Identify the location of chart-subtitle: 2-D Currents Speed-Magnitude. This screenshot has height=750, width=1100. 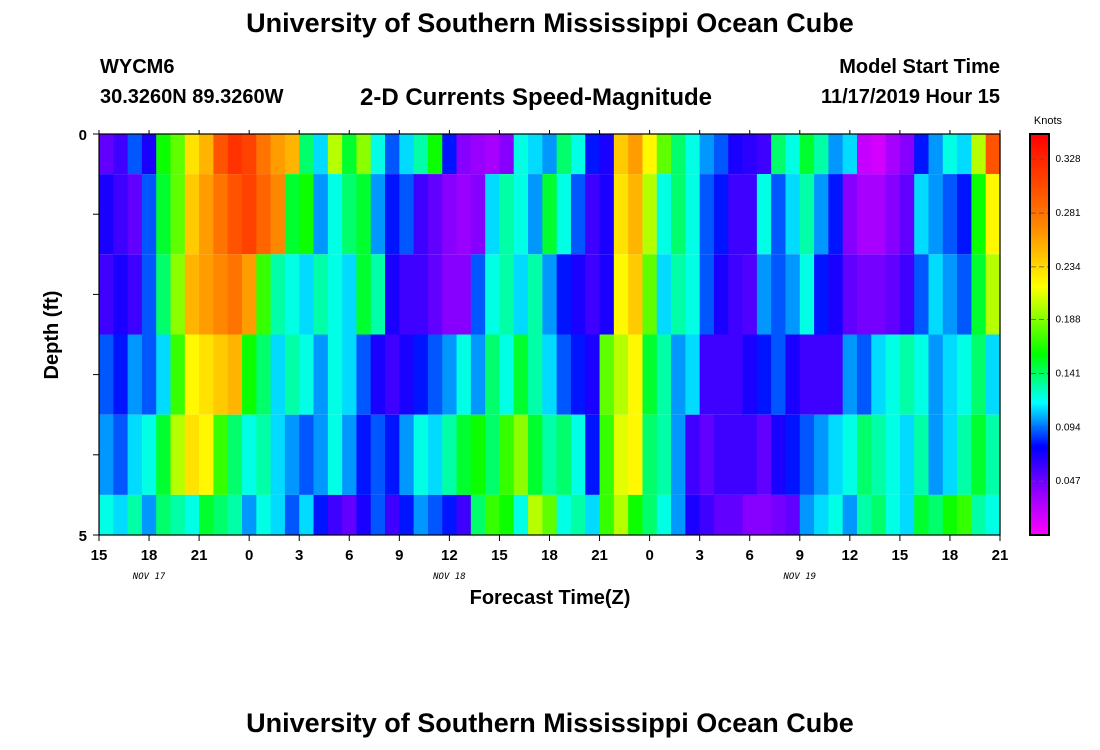
(536, 97).